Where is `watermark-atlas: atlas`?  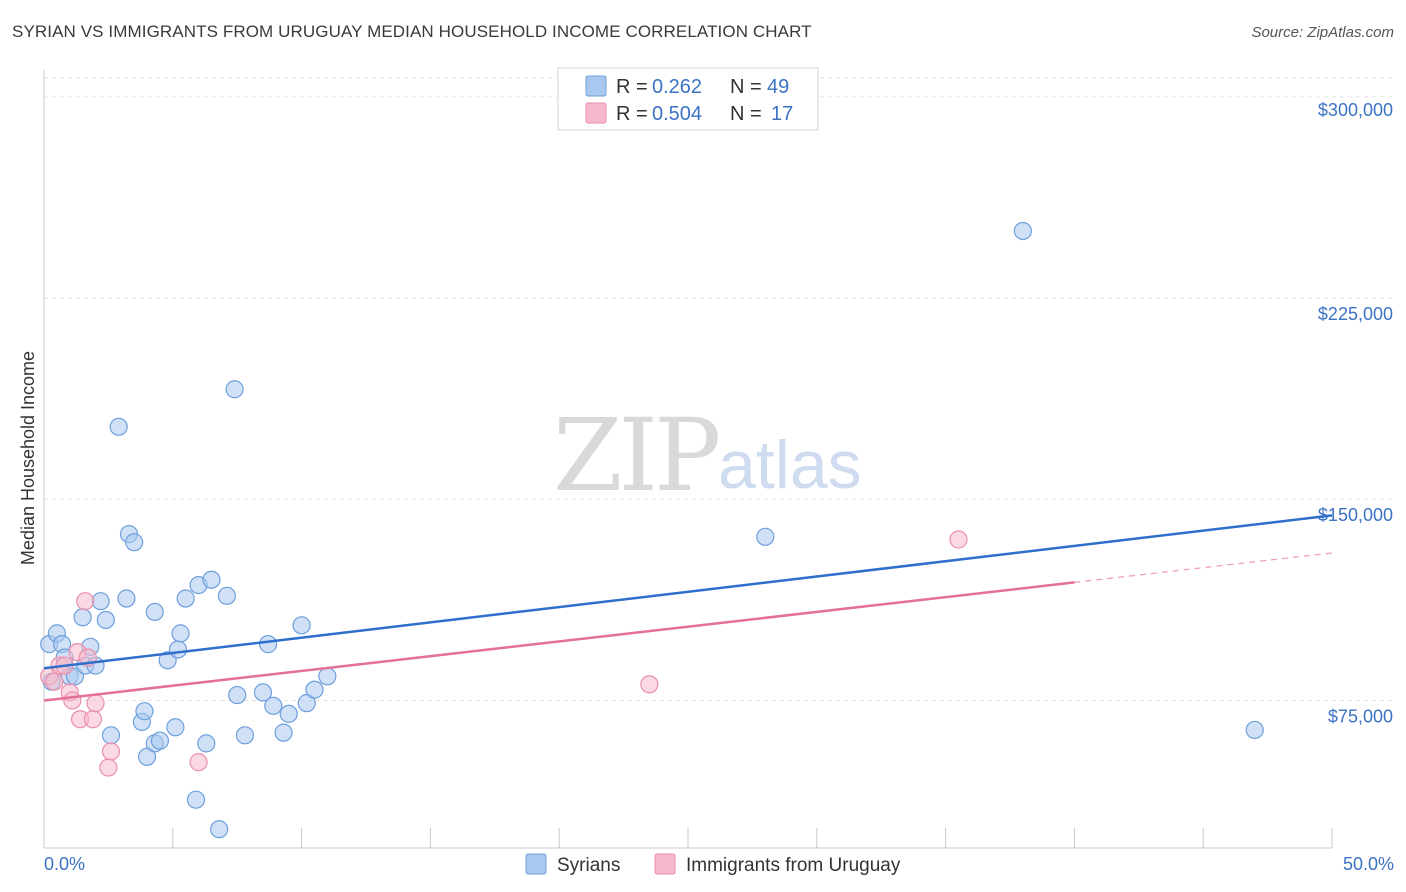 watermark-atlas: atlas is located at coordinates (790, 465).